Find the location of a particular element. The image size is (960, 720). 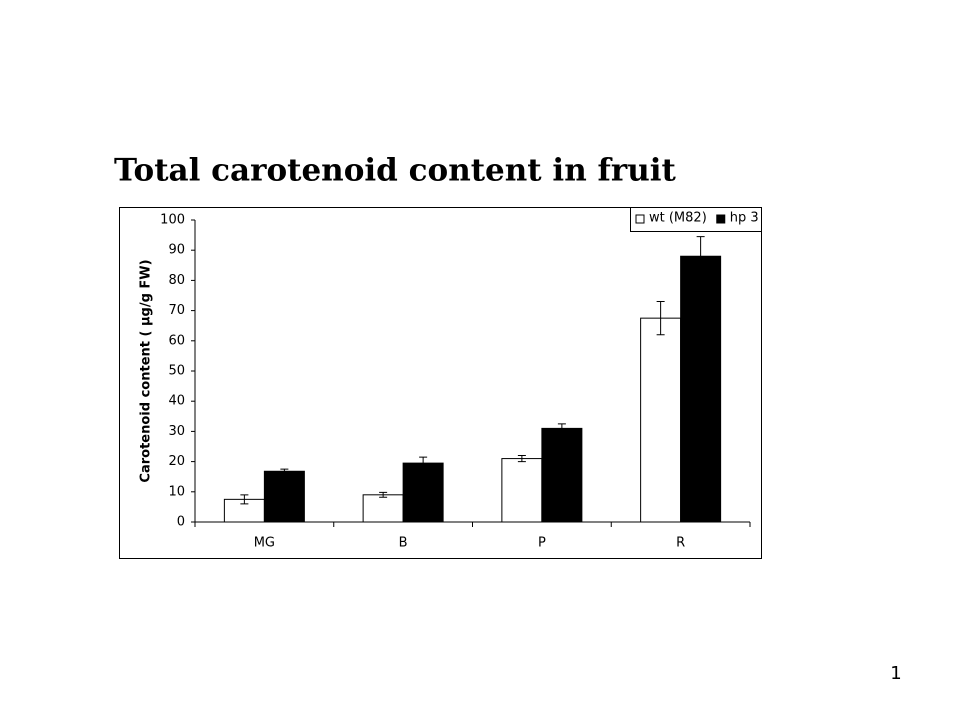

x-tick-label: P is located at coordinates (542, 543).